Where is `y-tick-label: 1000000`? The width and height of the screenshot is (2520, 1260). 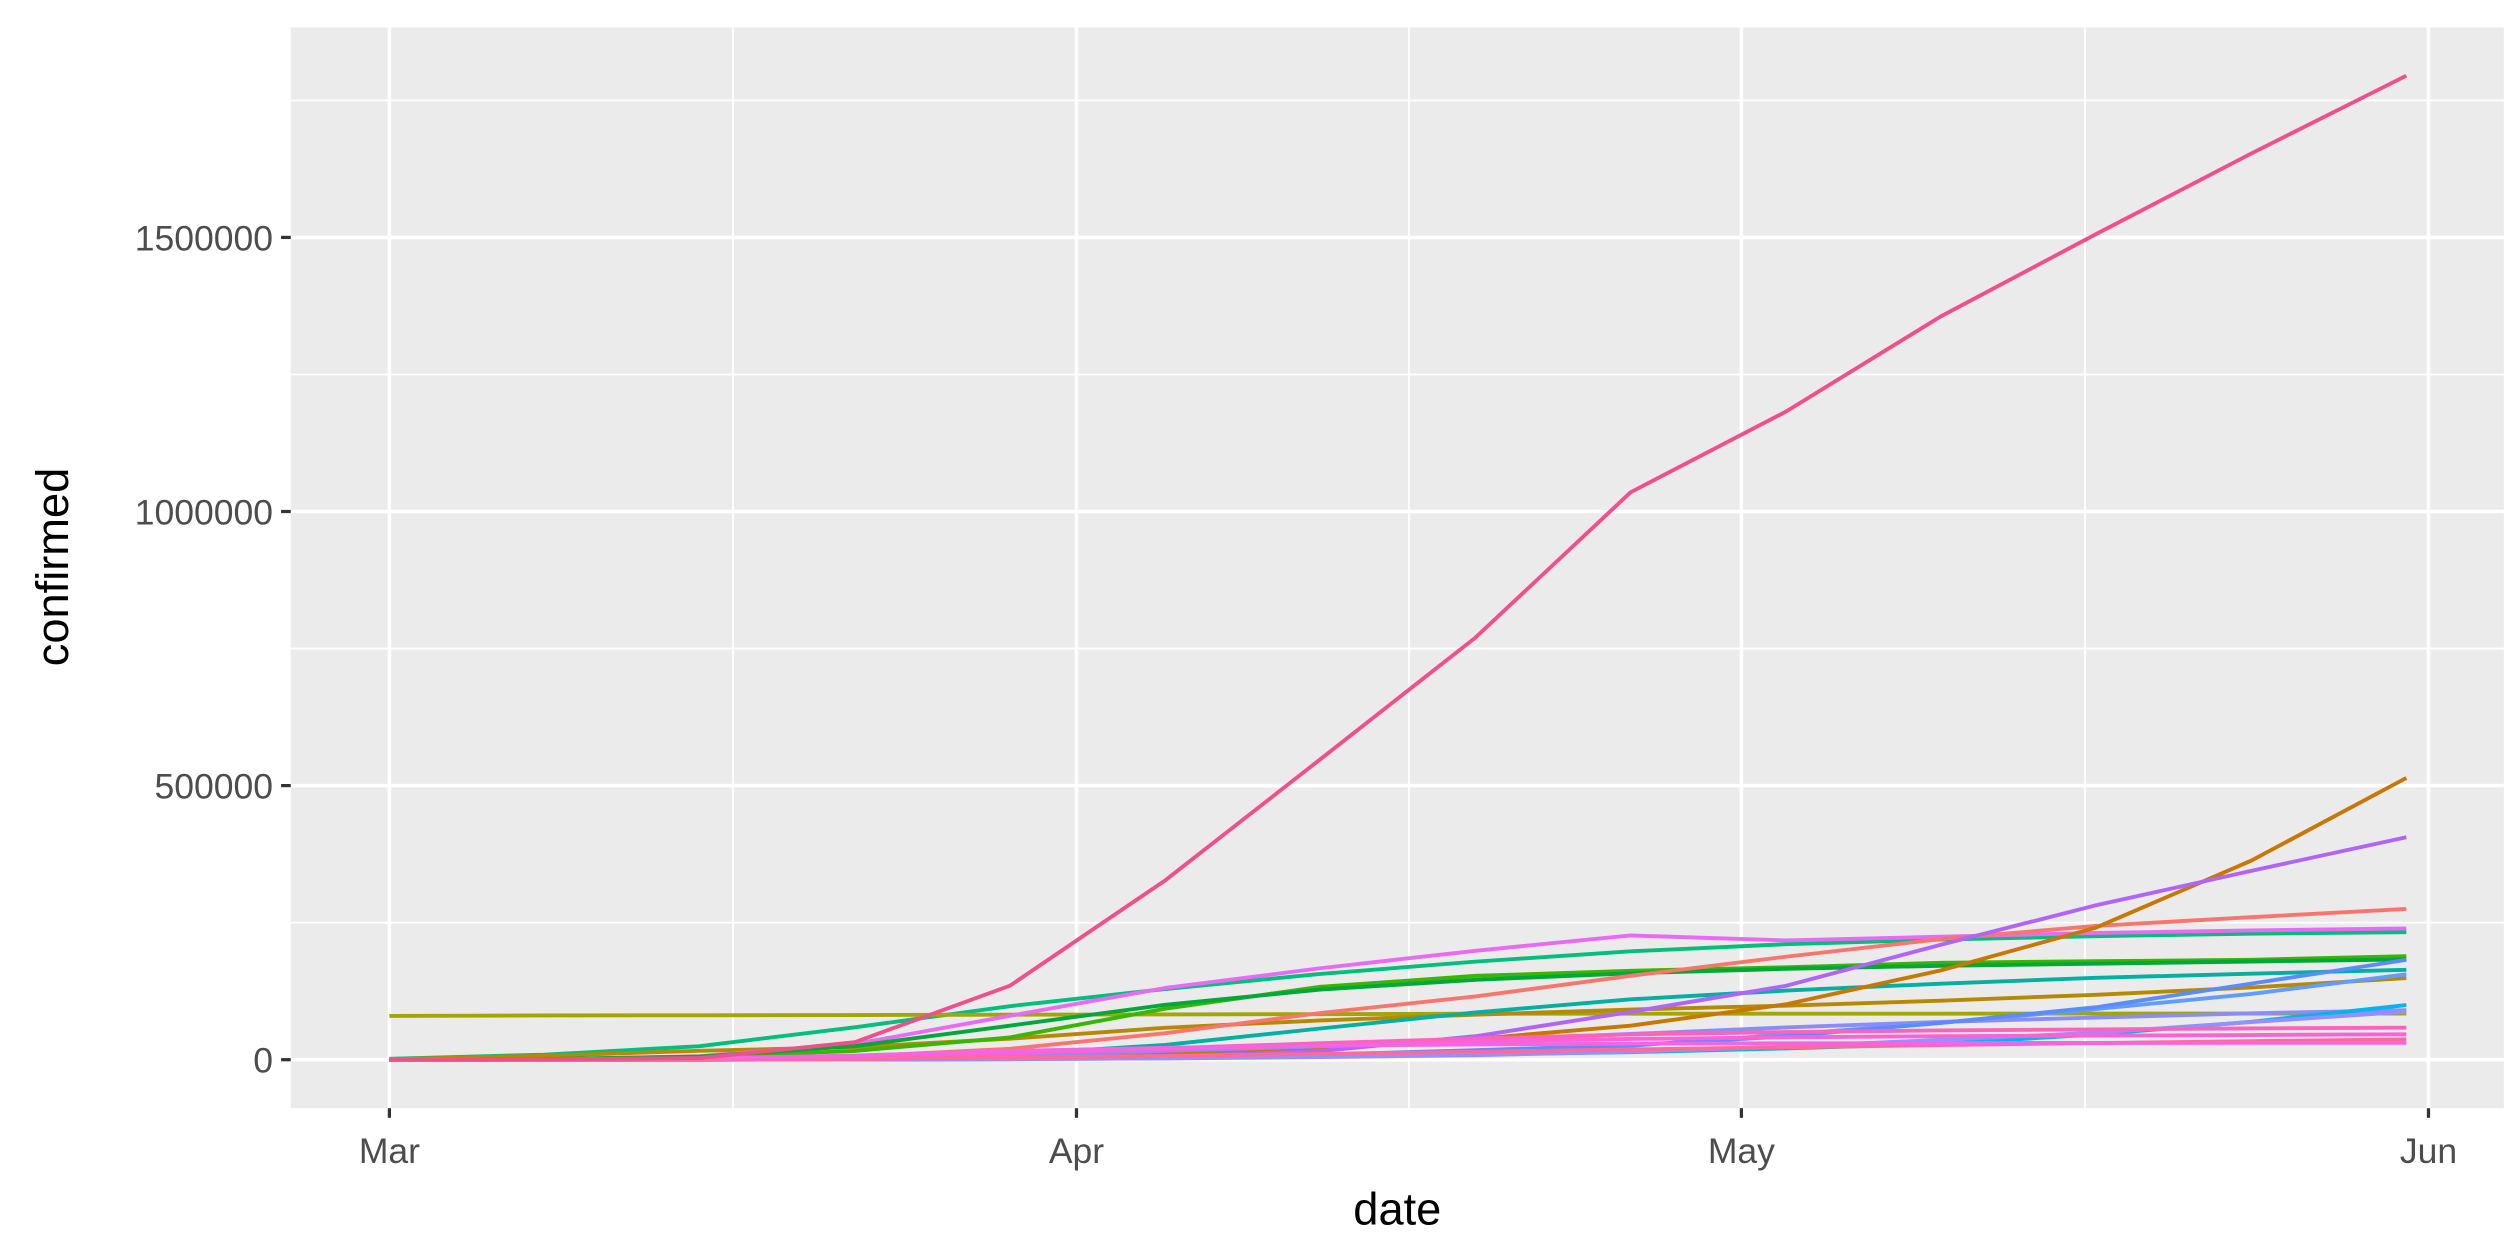
y-tick-label: 1000000 is located at coordinates (204, 512).